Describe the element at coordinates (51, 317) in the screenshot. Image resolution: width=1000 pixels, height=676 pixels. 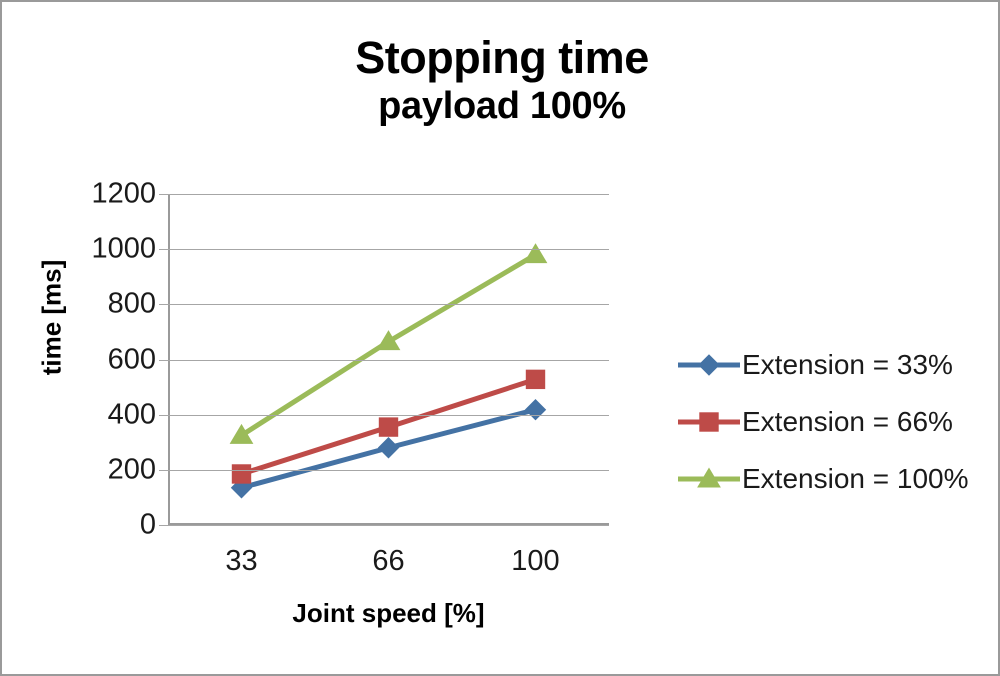
I see `y-axis-title: time [ms]` at that location.